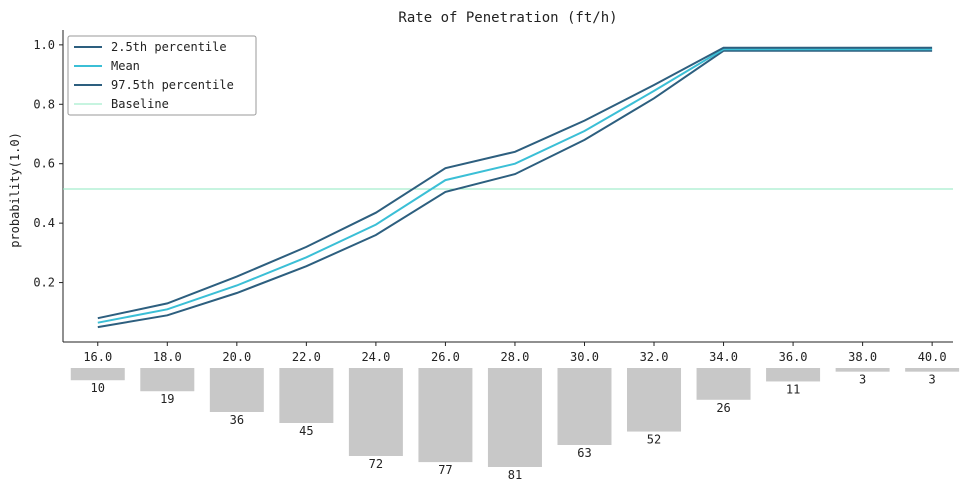  Describe the element at coordinates (44, 283) in the screenshot. I see `y-tick-label: 0.2` at that location.